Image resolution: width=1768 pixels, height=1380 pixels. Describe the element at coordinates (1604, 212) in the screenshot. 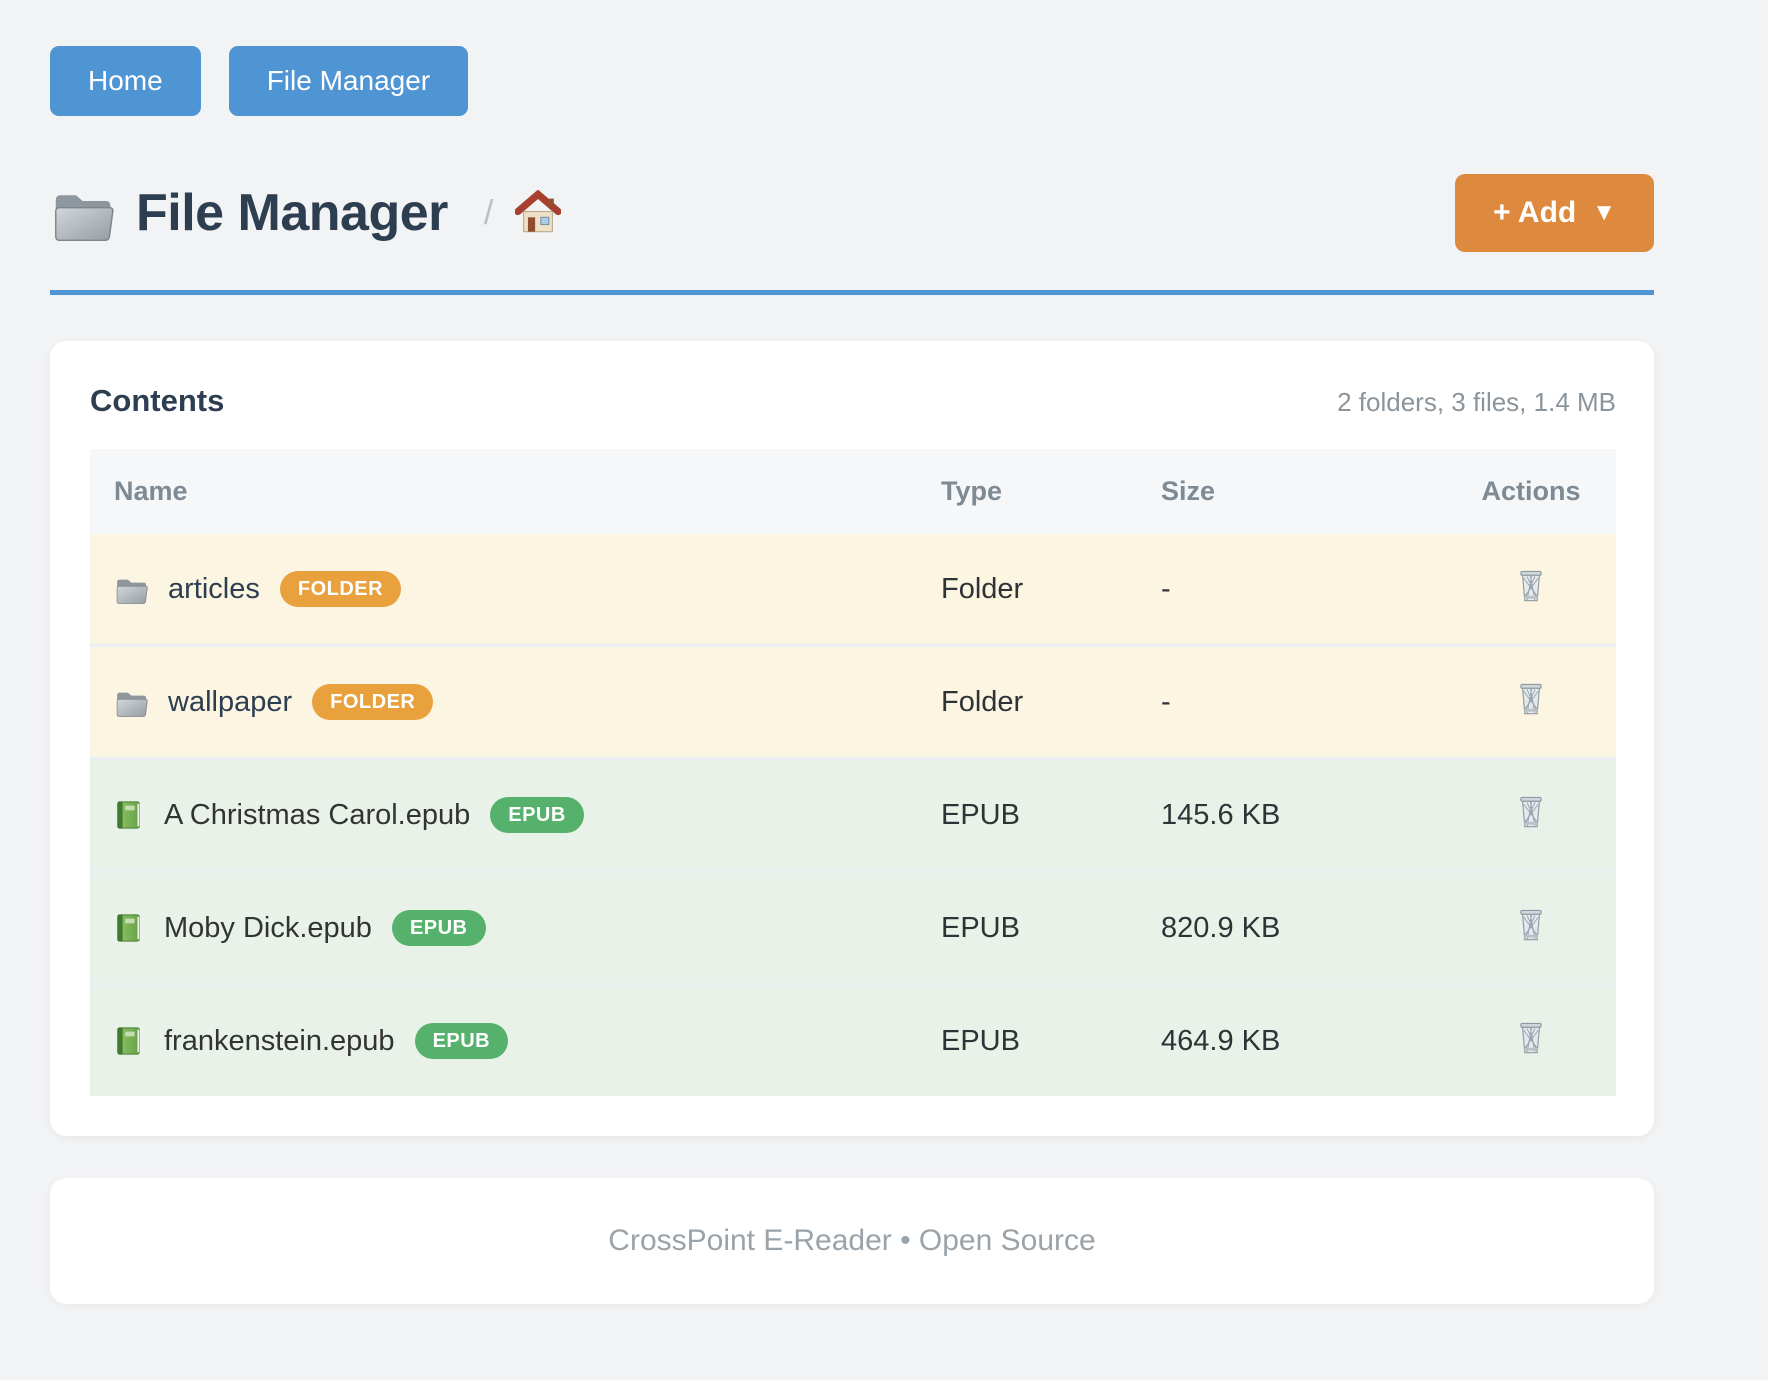

I see `caret-down-icon: ▼` at that location.